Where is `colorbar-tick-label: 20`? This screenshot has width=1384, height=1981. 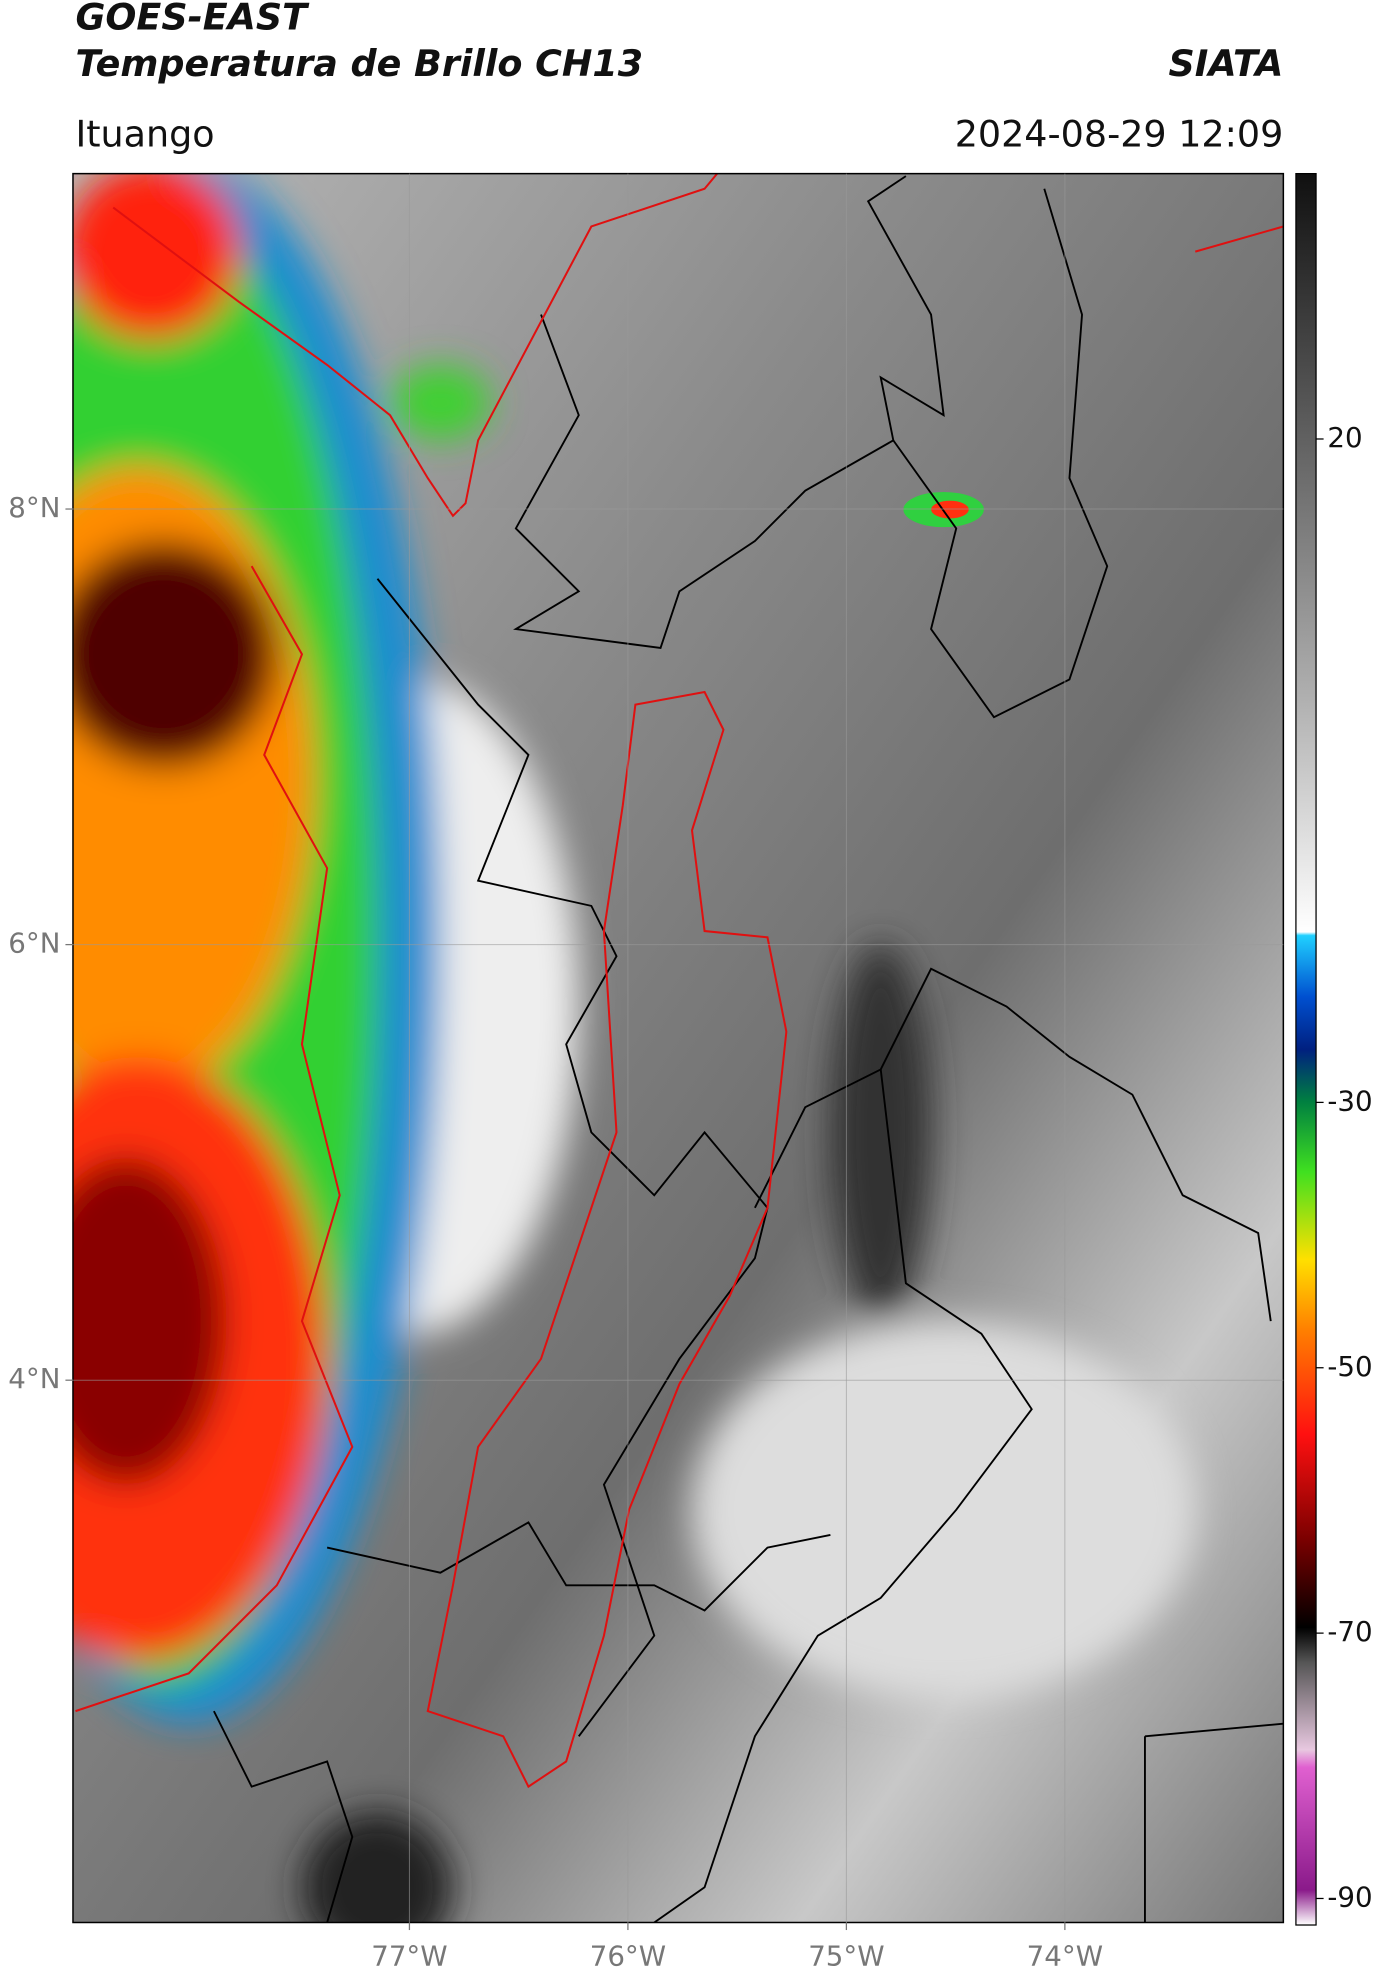 colorbar-tick-label: 20 is located at coordinates (1344, 437).